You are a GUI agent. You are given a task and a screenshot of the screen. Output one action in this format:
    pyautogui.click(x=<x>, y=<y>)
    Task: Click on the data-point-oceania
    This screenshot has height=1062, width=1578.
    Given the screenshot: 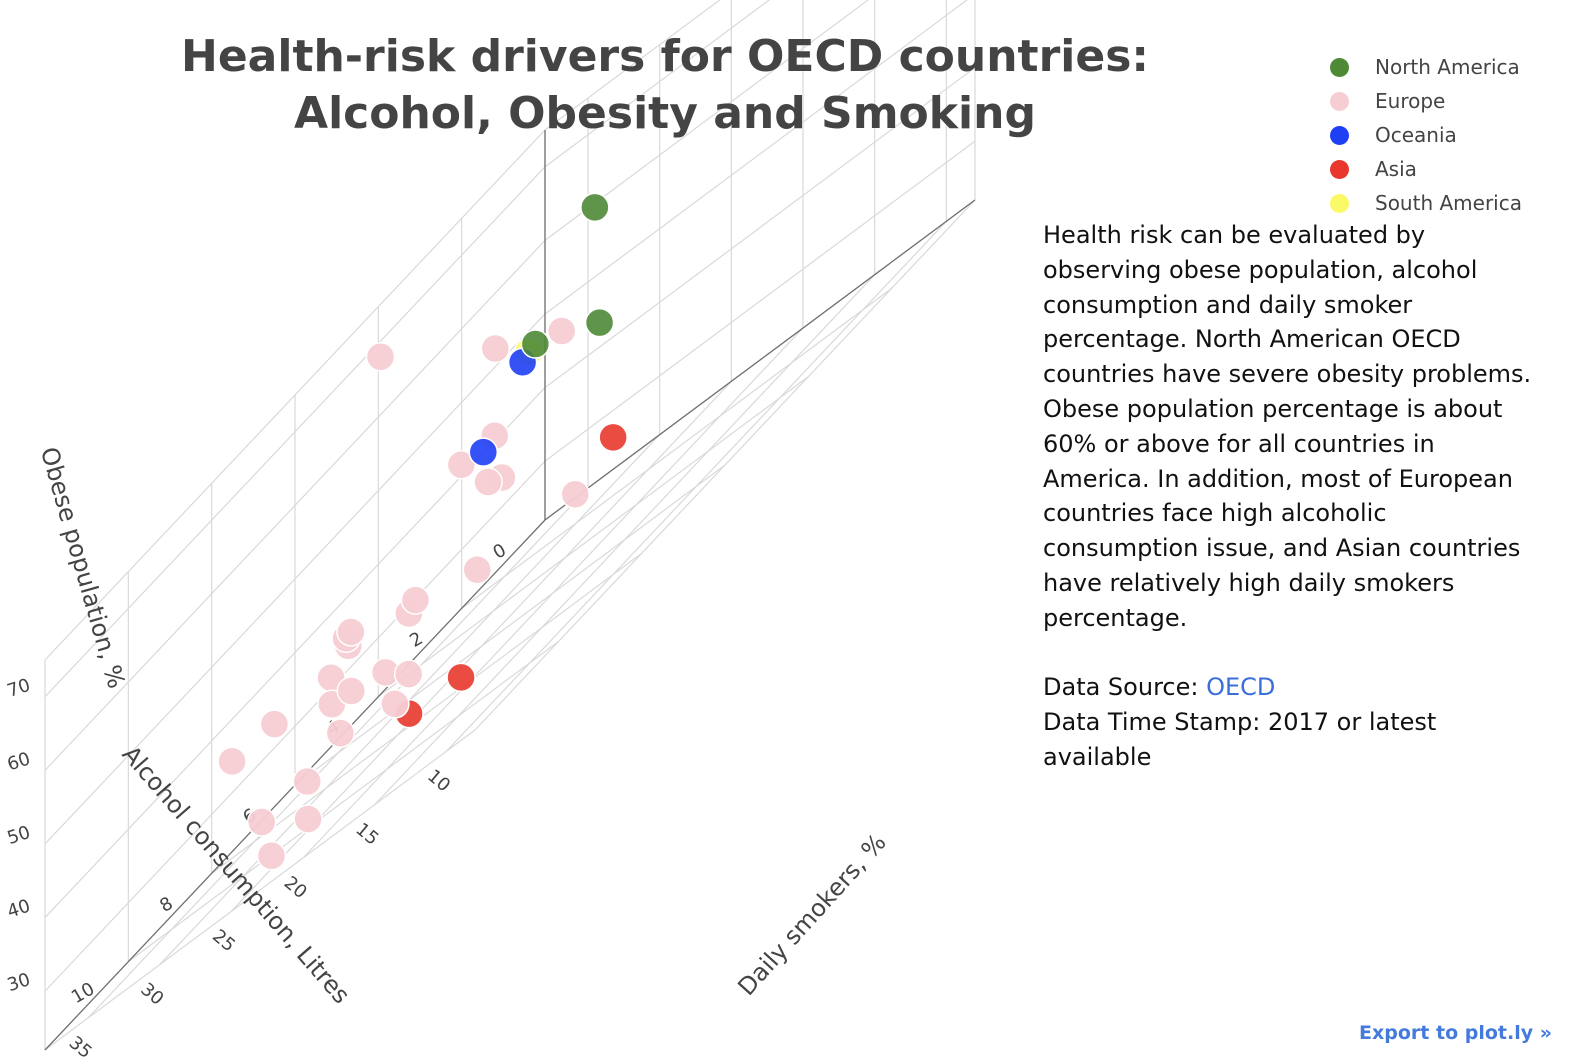 What is the action you would take?
    pyautogui.click(x=483, y=452)
    